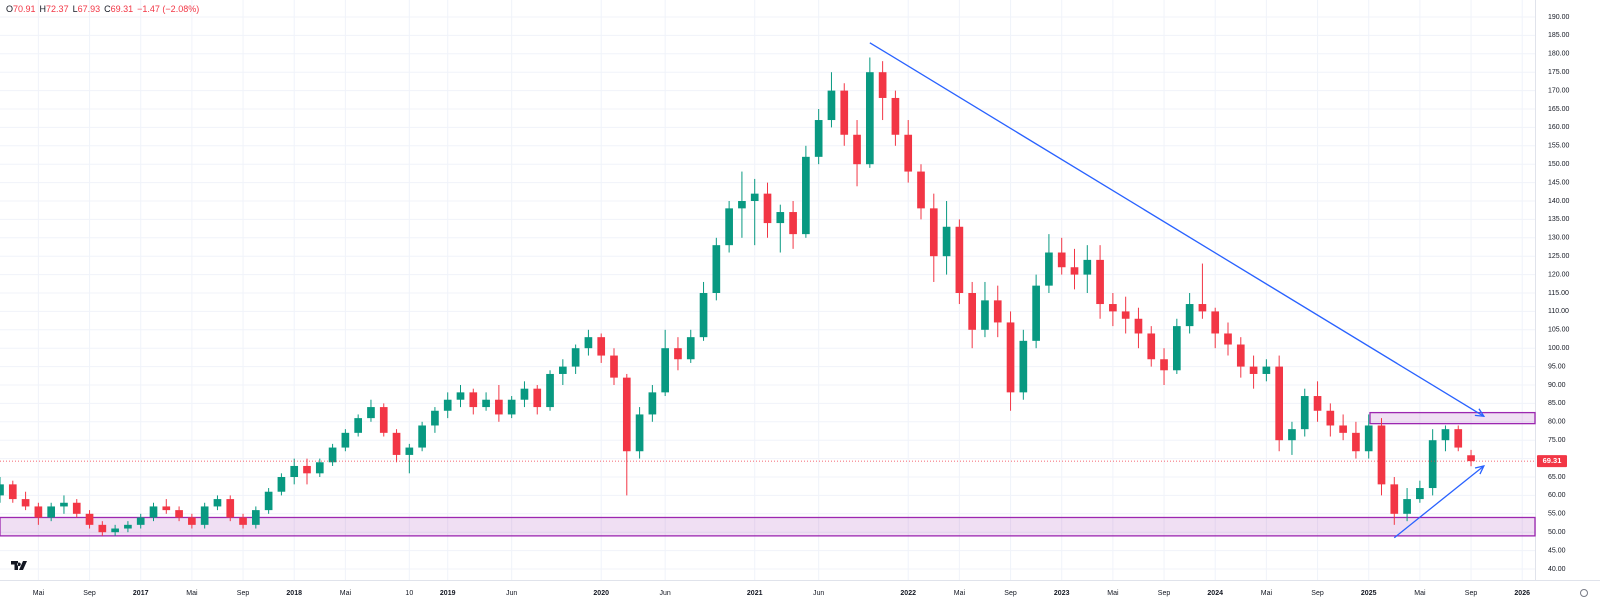 Image resolution: width=1600 pixels, height=612 pixels. Describe the element at coordinates (9, 9) in the screenshot. I see `legend-item: O` at that location.